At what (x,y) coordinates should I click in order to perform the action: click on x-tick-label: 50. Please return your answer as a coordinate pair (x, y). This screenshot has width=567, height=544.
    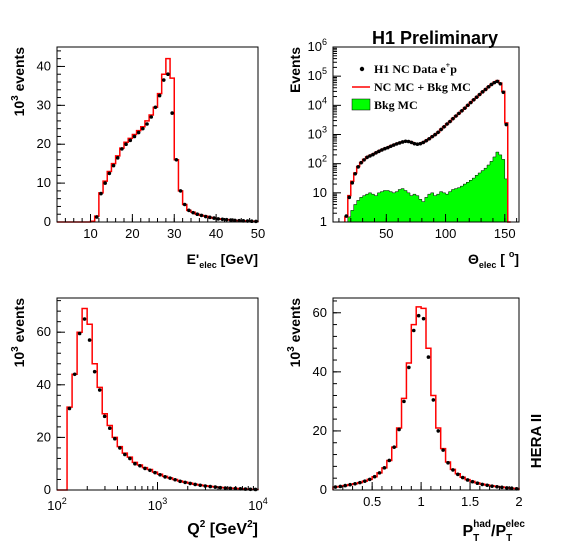
    Looking at the image, I should click on (258, 233).